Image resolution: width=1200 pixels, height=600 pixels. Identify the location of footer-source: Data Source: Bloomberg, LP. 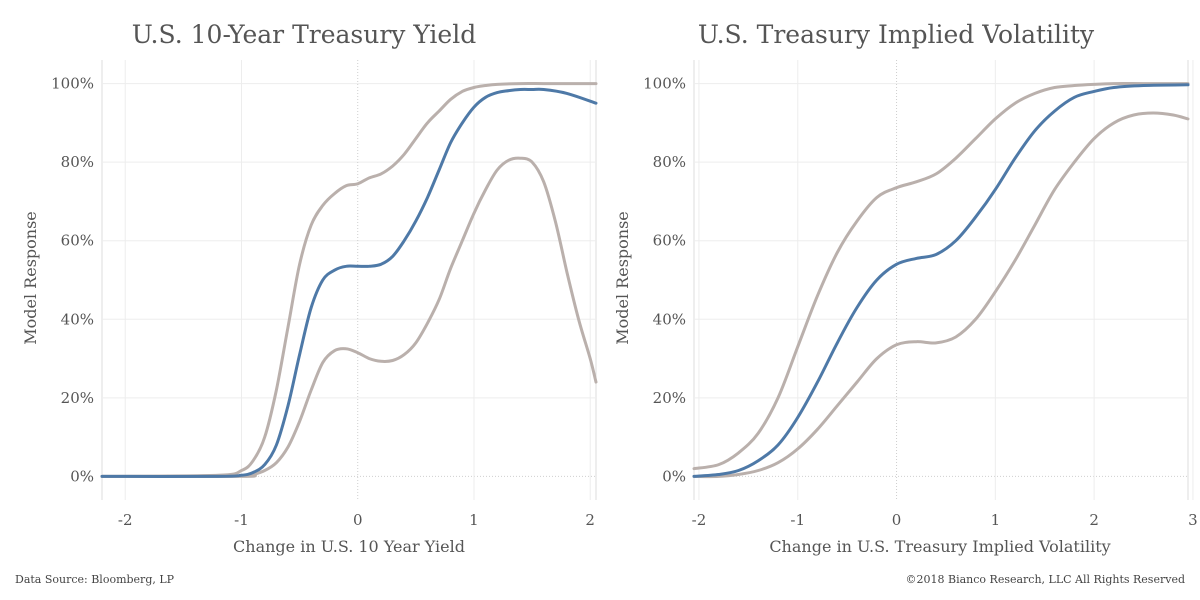
(95, 579).